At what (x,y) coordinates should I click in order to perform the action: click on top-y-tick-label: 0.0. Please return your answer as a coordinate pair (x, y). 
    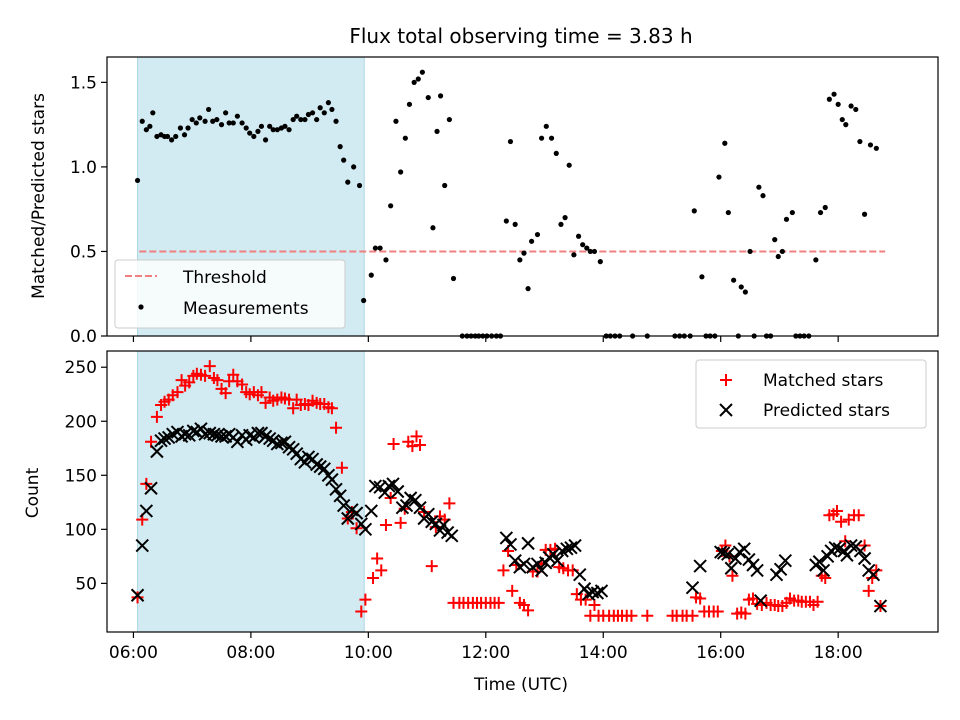
    Looking at the image, I should click on (83, 337).